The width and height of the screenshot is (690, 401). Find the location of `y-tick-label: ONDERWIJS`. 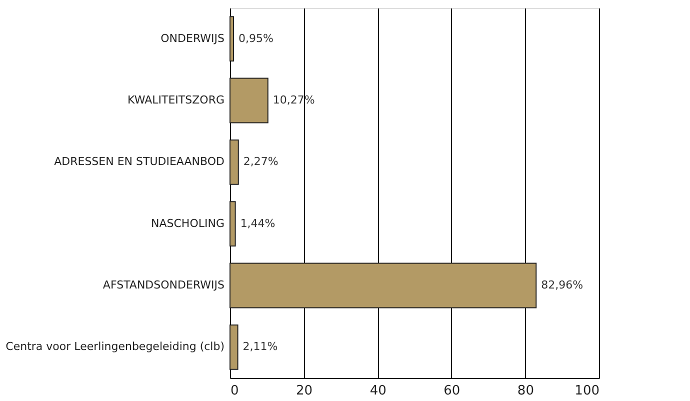

y-tick-label: ONDERWIJS is located at coordinates (192, 38).